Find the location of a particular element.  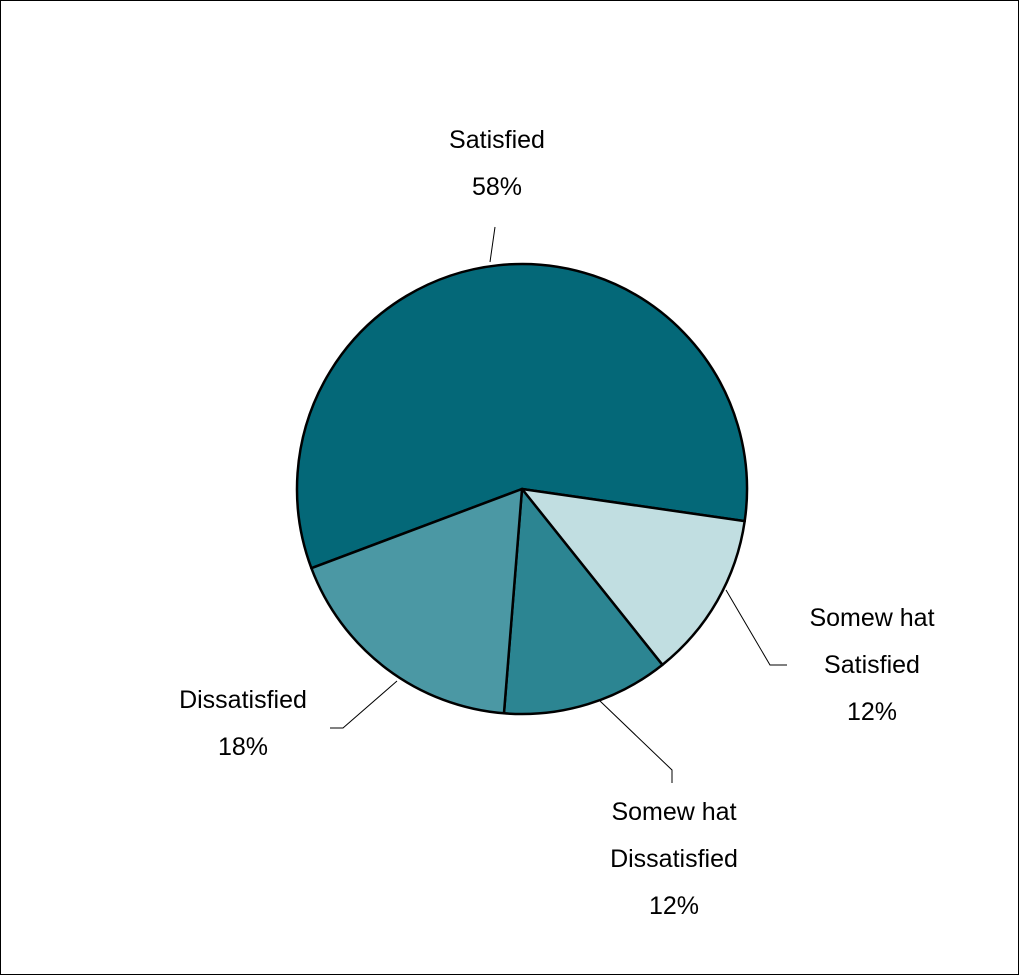

pie-slice-dissatisfied is located at coordinates (417, 601).